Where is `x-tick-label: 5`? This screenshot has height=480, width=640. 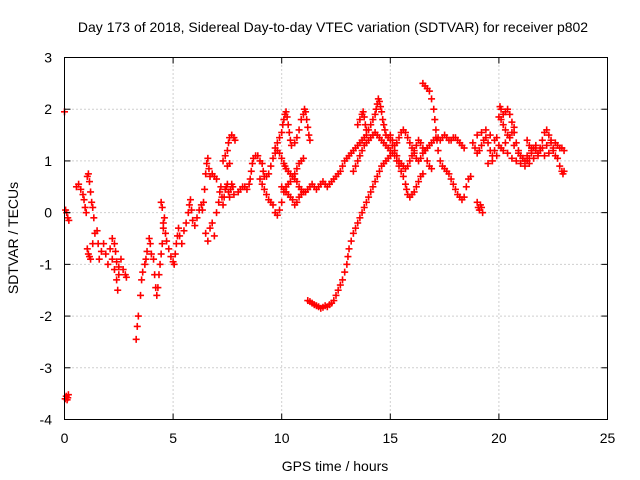
x-tick-label: 5 is located at coordinates (173, 438).